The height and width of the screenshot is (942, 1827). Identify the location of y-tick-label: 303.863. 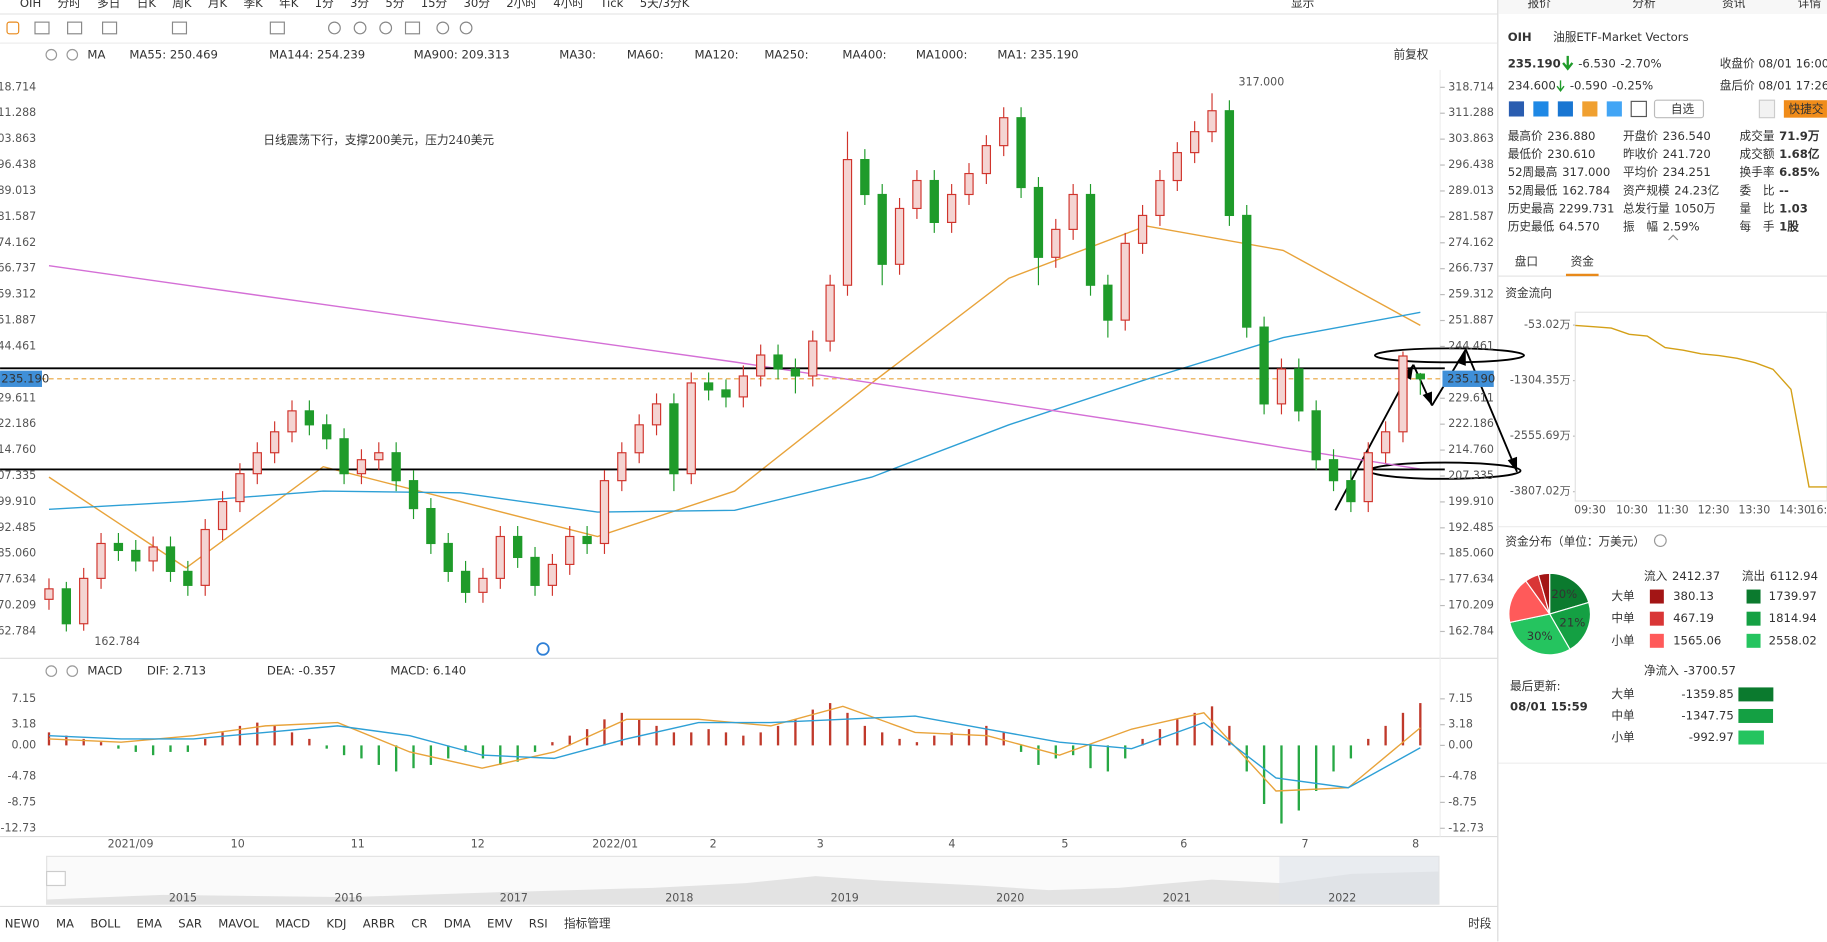
(1471, 138).